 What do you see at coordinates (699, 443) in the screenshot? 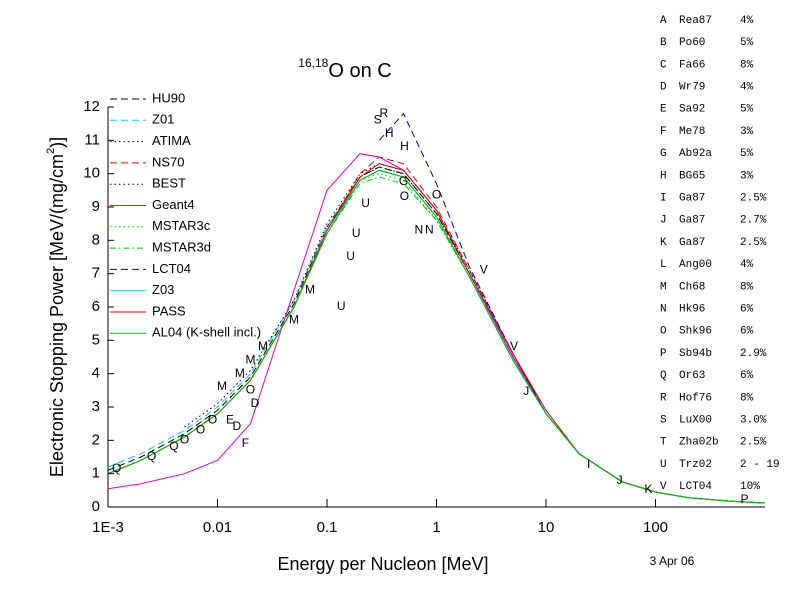
I see `reference-name: Zha02b` at bounding box center [699, 443].